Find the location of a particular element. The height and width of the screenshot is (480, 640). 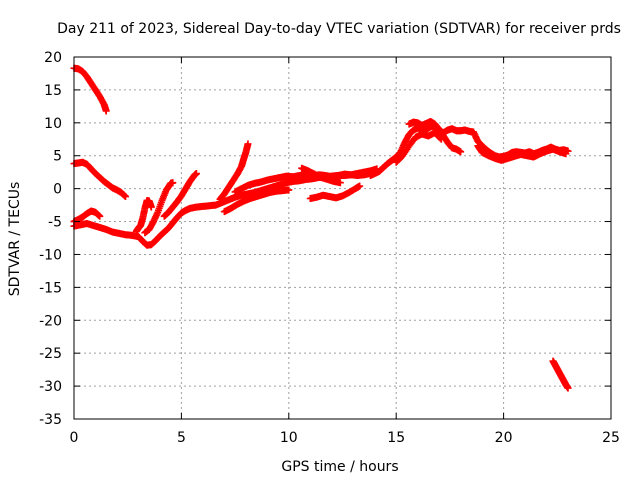

y-tick-label: -30 is located at coordinates (50, 387).